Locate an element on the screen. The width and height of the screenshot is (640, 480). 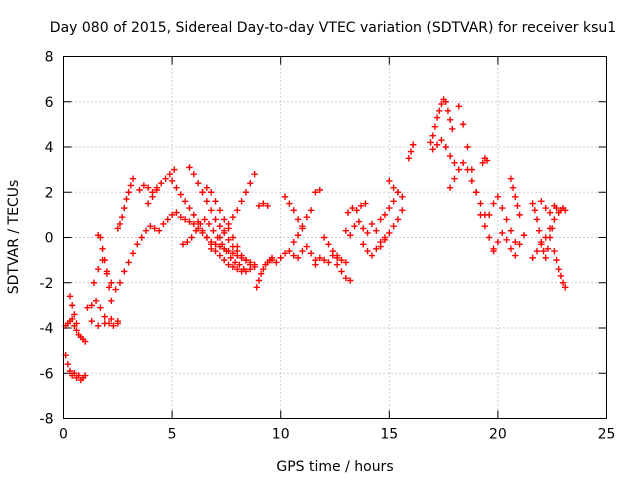
y-tick-label: -4 is located at coordinates (47, 329).